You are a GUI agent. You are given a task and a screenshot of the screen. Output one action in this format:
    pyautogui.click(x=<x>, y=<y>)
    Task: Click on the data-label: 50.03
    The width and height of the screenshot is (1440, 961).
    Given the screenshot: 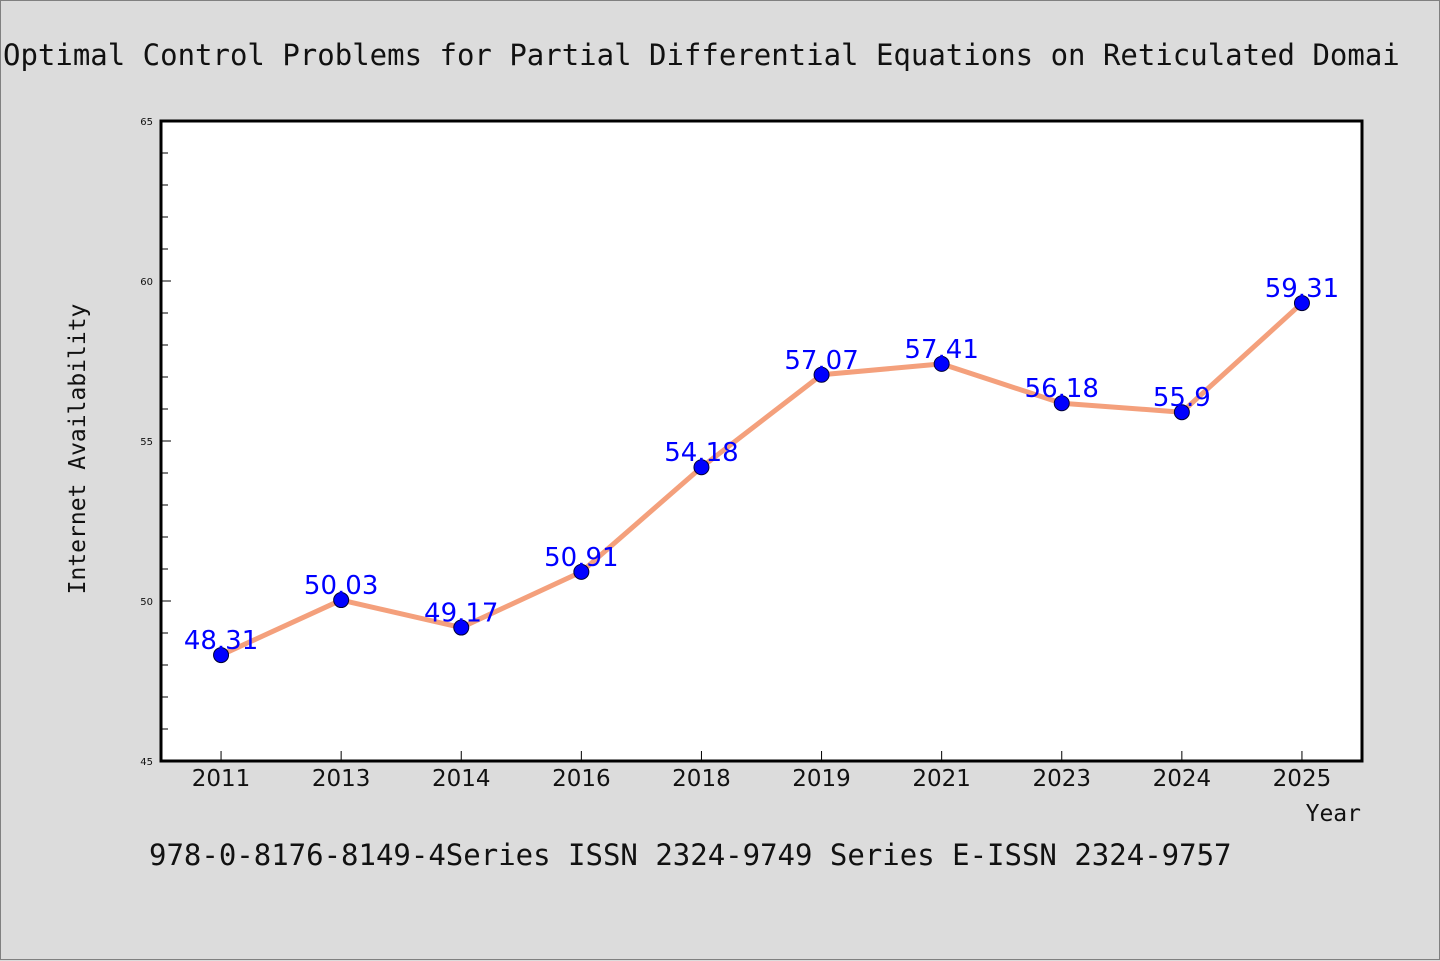 What is the action you would take?
    pyautogui.click(x=341, y=586)
    